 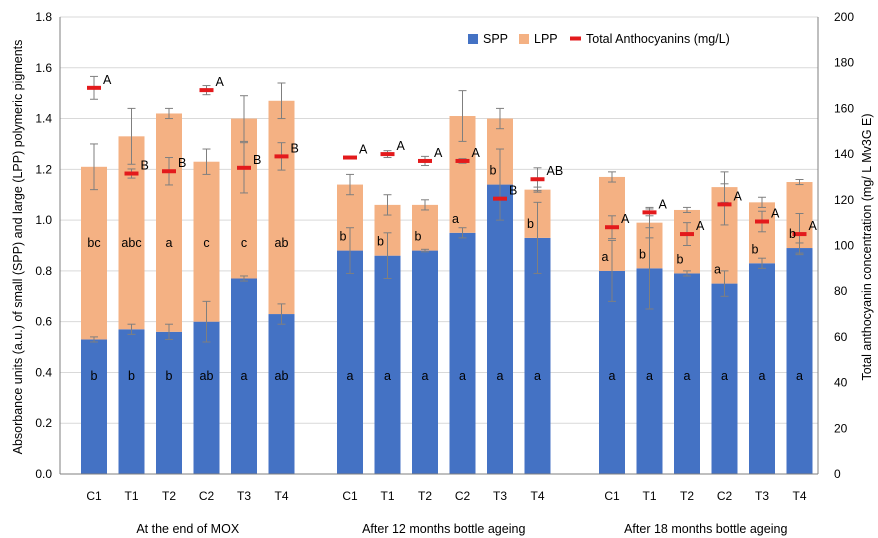 I want to click on y-right-tick-label: 60, so click(x=841, y=337).